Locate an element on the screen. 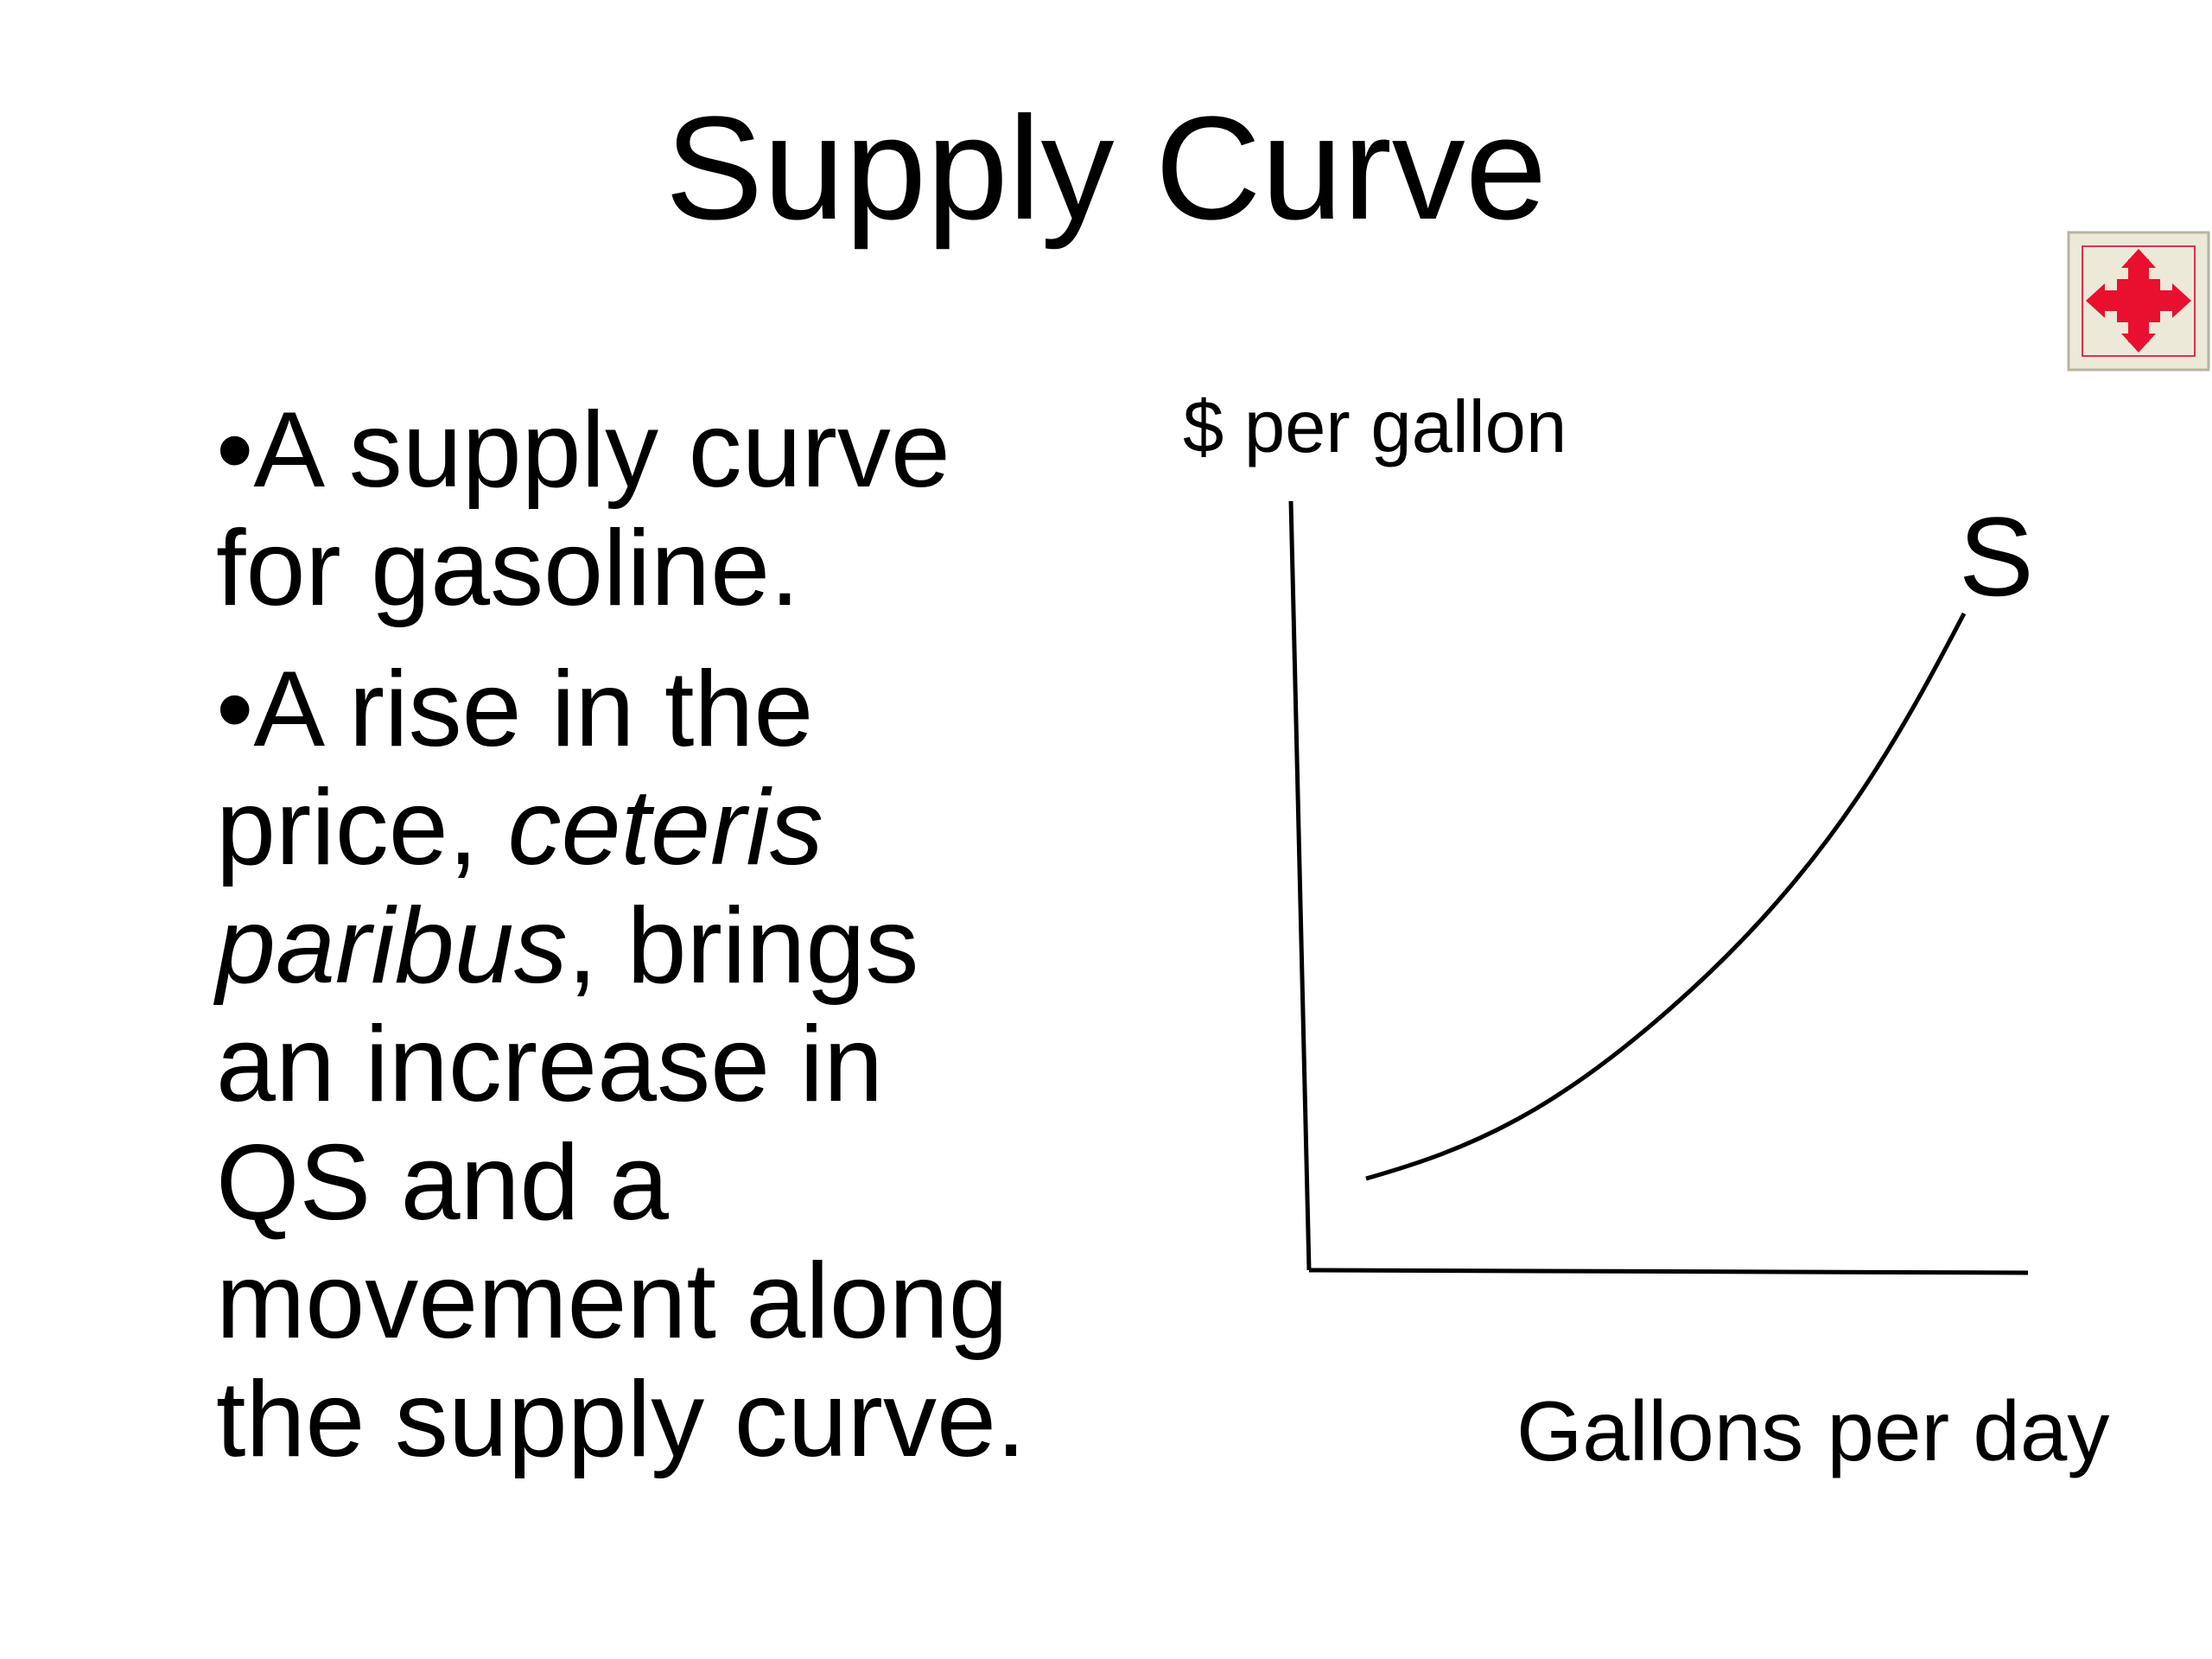 This screenshot has height=1659, width=2212. y-axis is located at coordinates (1300, 885).